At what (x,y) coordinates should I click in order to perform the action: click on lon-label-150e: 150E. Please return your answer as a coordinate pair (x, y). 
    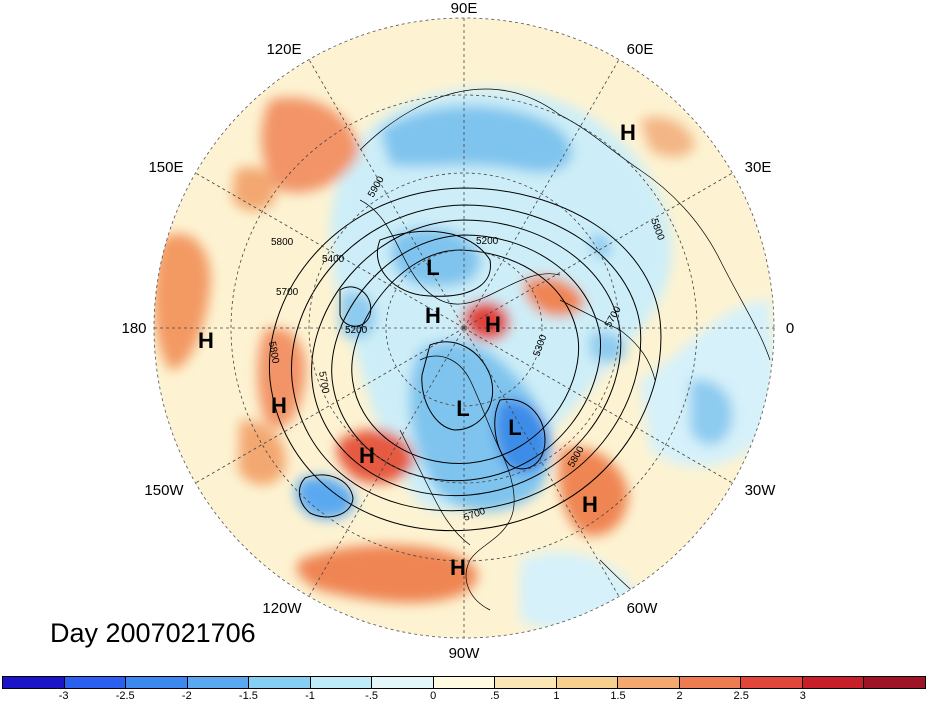
    Looking at the image, I should click on (165, 167).